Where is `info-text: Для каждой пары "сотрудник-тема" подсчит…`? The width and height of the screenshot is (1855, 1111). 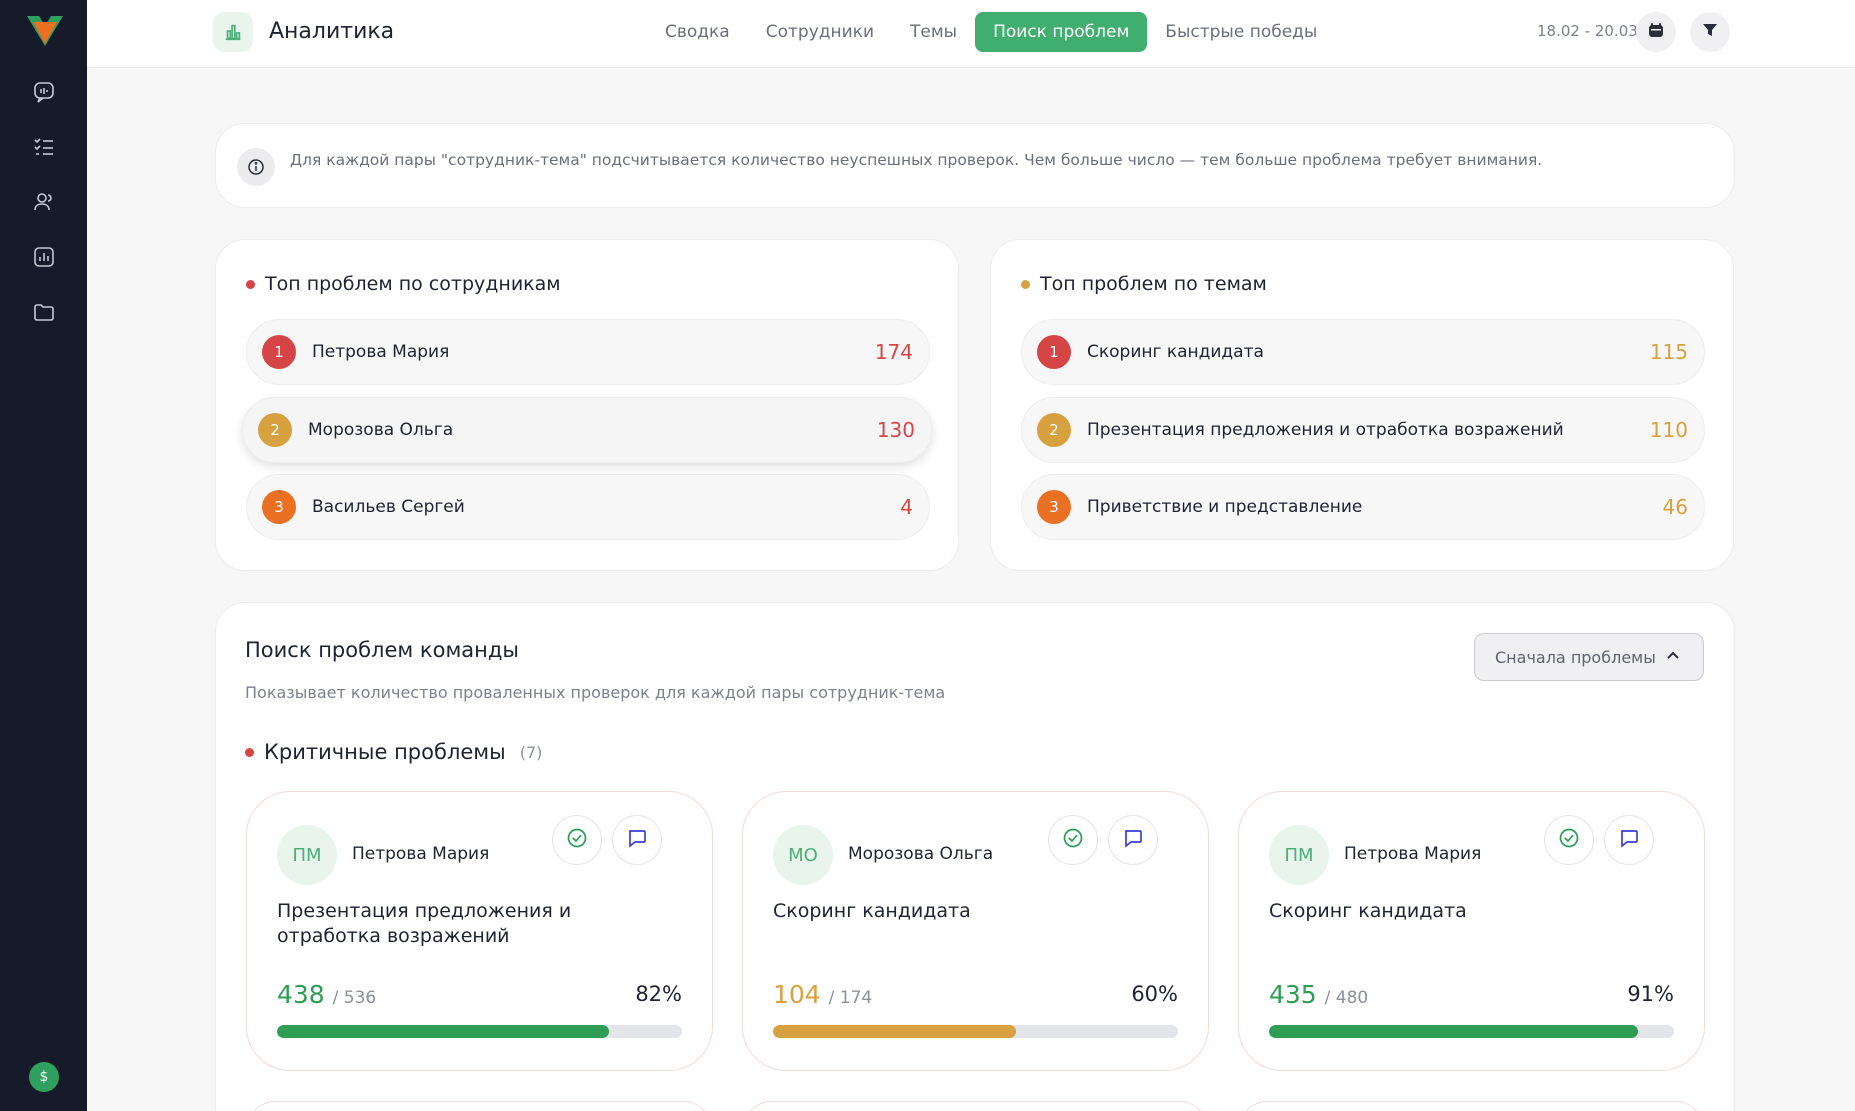
info-text: Для каждой пары "сотрудник-тема" подсчит… is located at coordinates (916, 160).